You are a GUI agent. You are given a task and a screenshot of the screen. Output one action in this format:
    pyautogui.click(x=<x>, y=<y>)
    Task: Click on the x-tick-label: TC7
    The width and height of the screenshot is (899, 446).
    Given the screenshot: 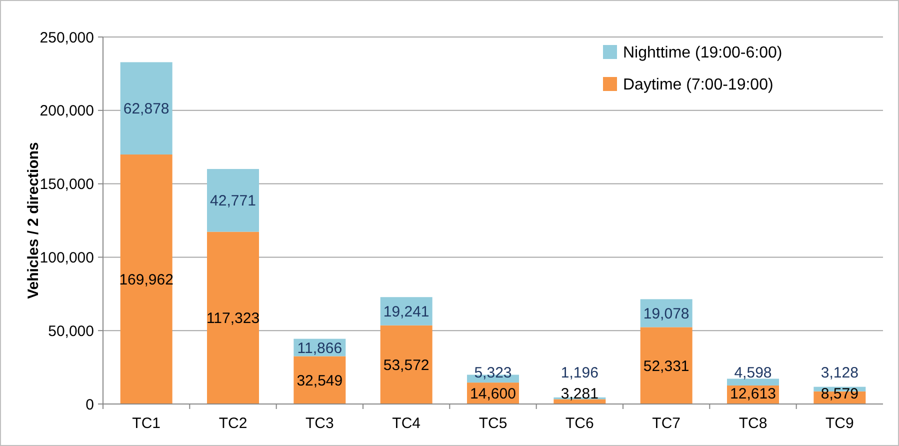 What is the action you would take?
    pyautogui.click(x=666, y=423)
    